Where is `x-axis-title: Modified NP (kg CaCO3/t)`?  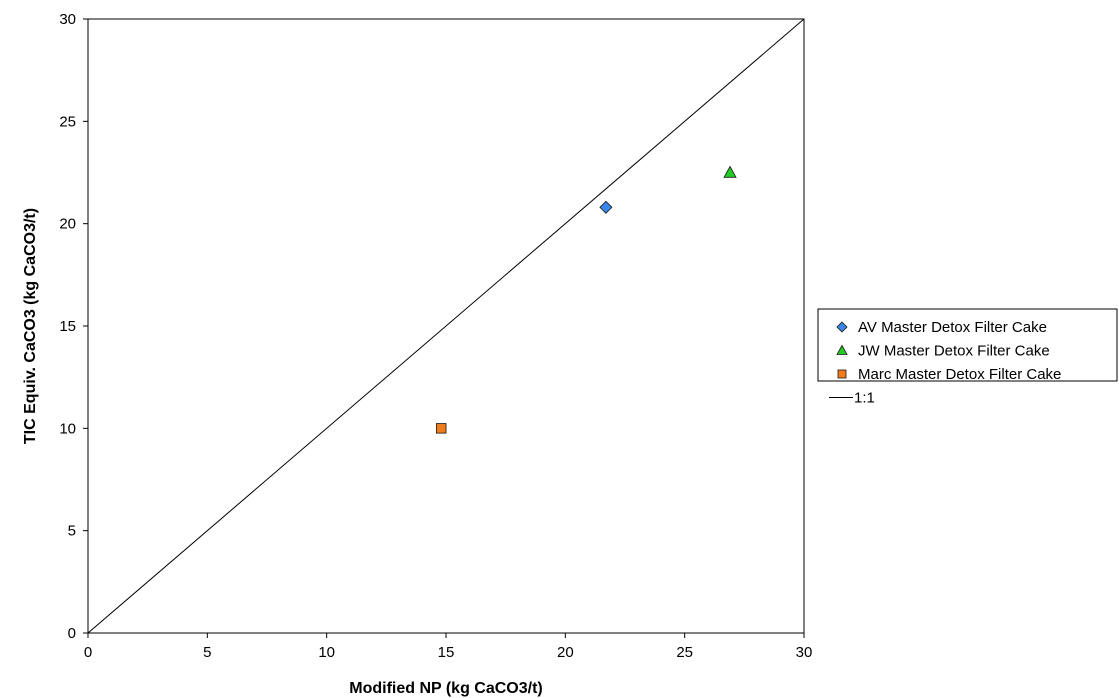
x-axis-title: Modified NP (kg CaCO3/t) is located at coordinates (446, 688).